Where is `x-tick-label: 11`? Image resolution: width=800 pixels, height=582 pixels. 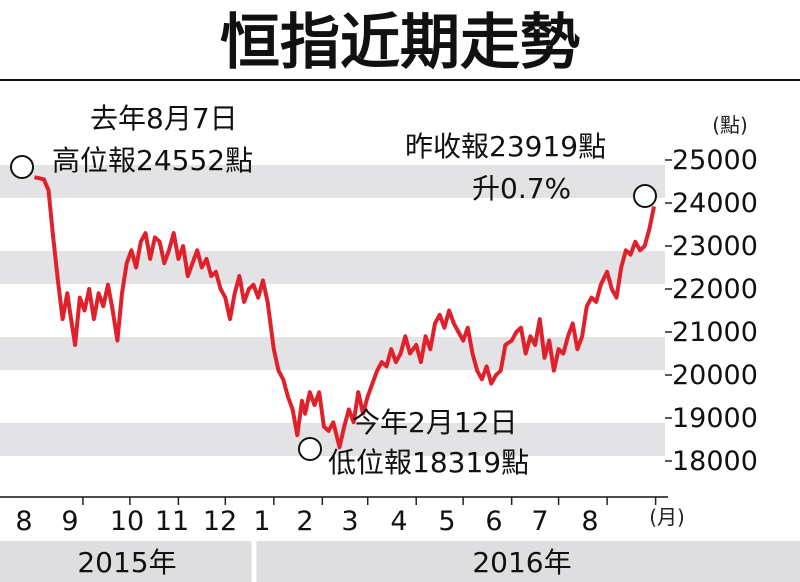 x-tick-label: 11 is located at coordinates (172, 521).